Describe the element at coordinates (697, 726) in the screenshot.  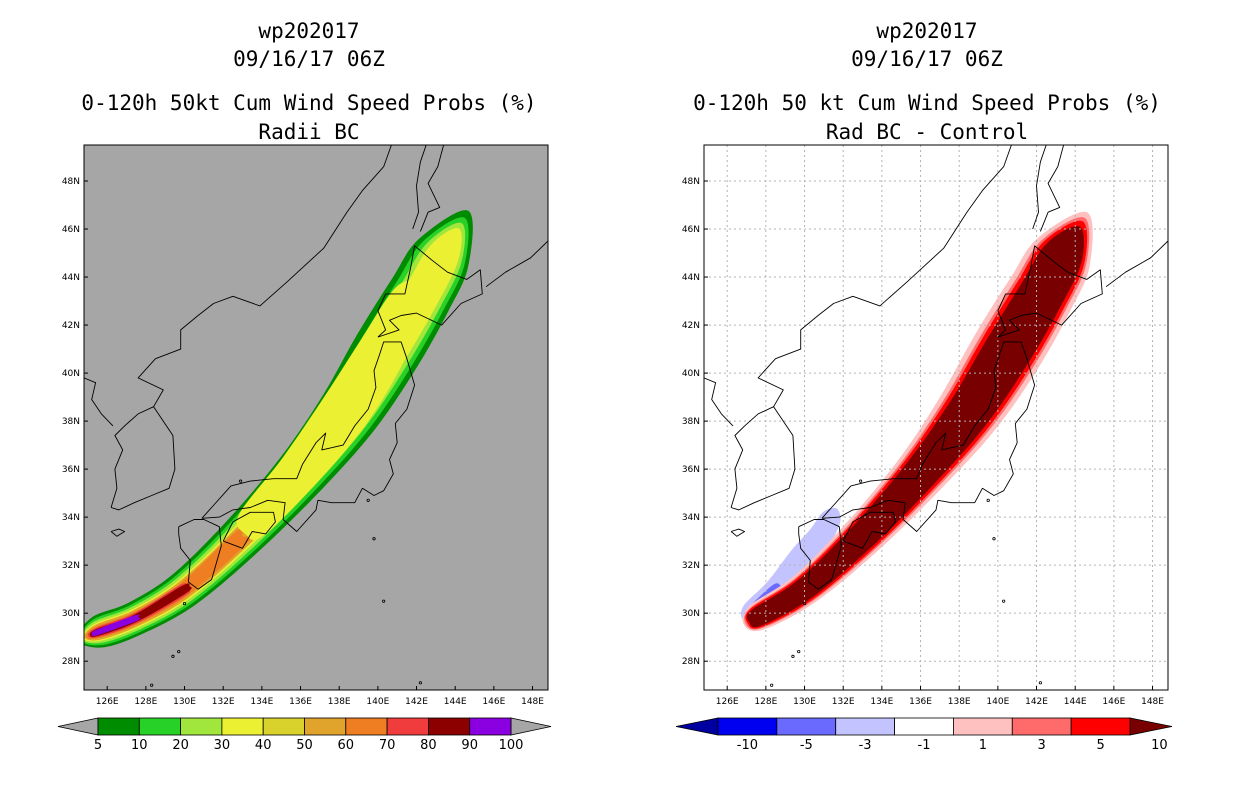
I see `right-colorbar-left-arrow` at that location.